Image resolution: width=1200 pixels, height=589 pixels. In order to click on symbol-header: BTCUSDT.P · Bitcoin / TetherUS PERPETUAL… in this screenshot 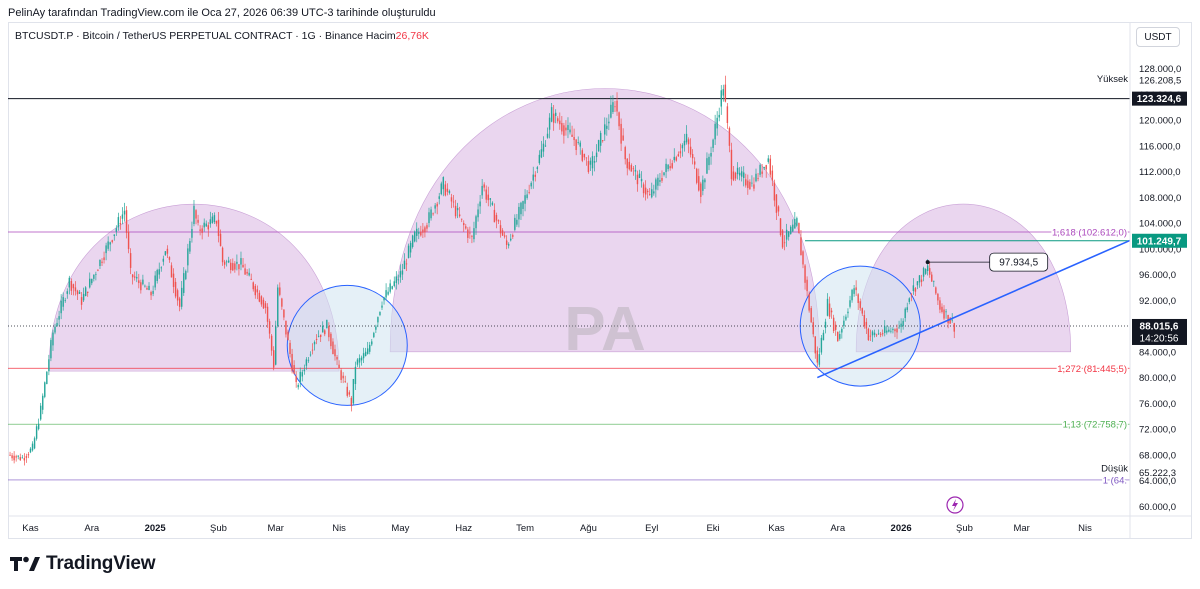, I will do `click(222, 36)`.